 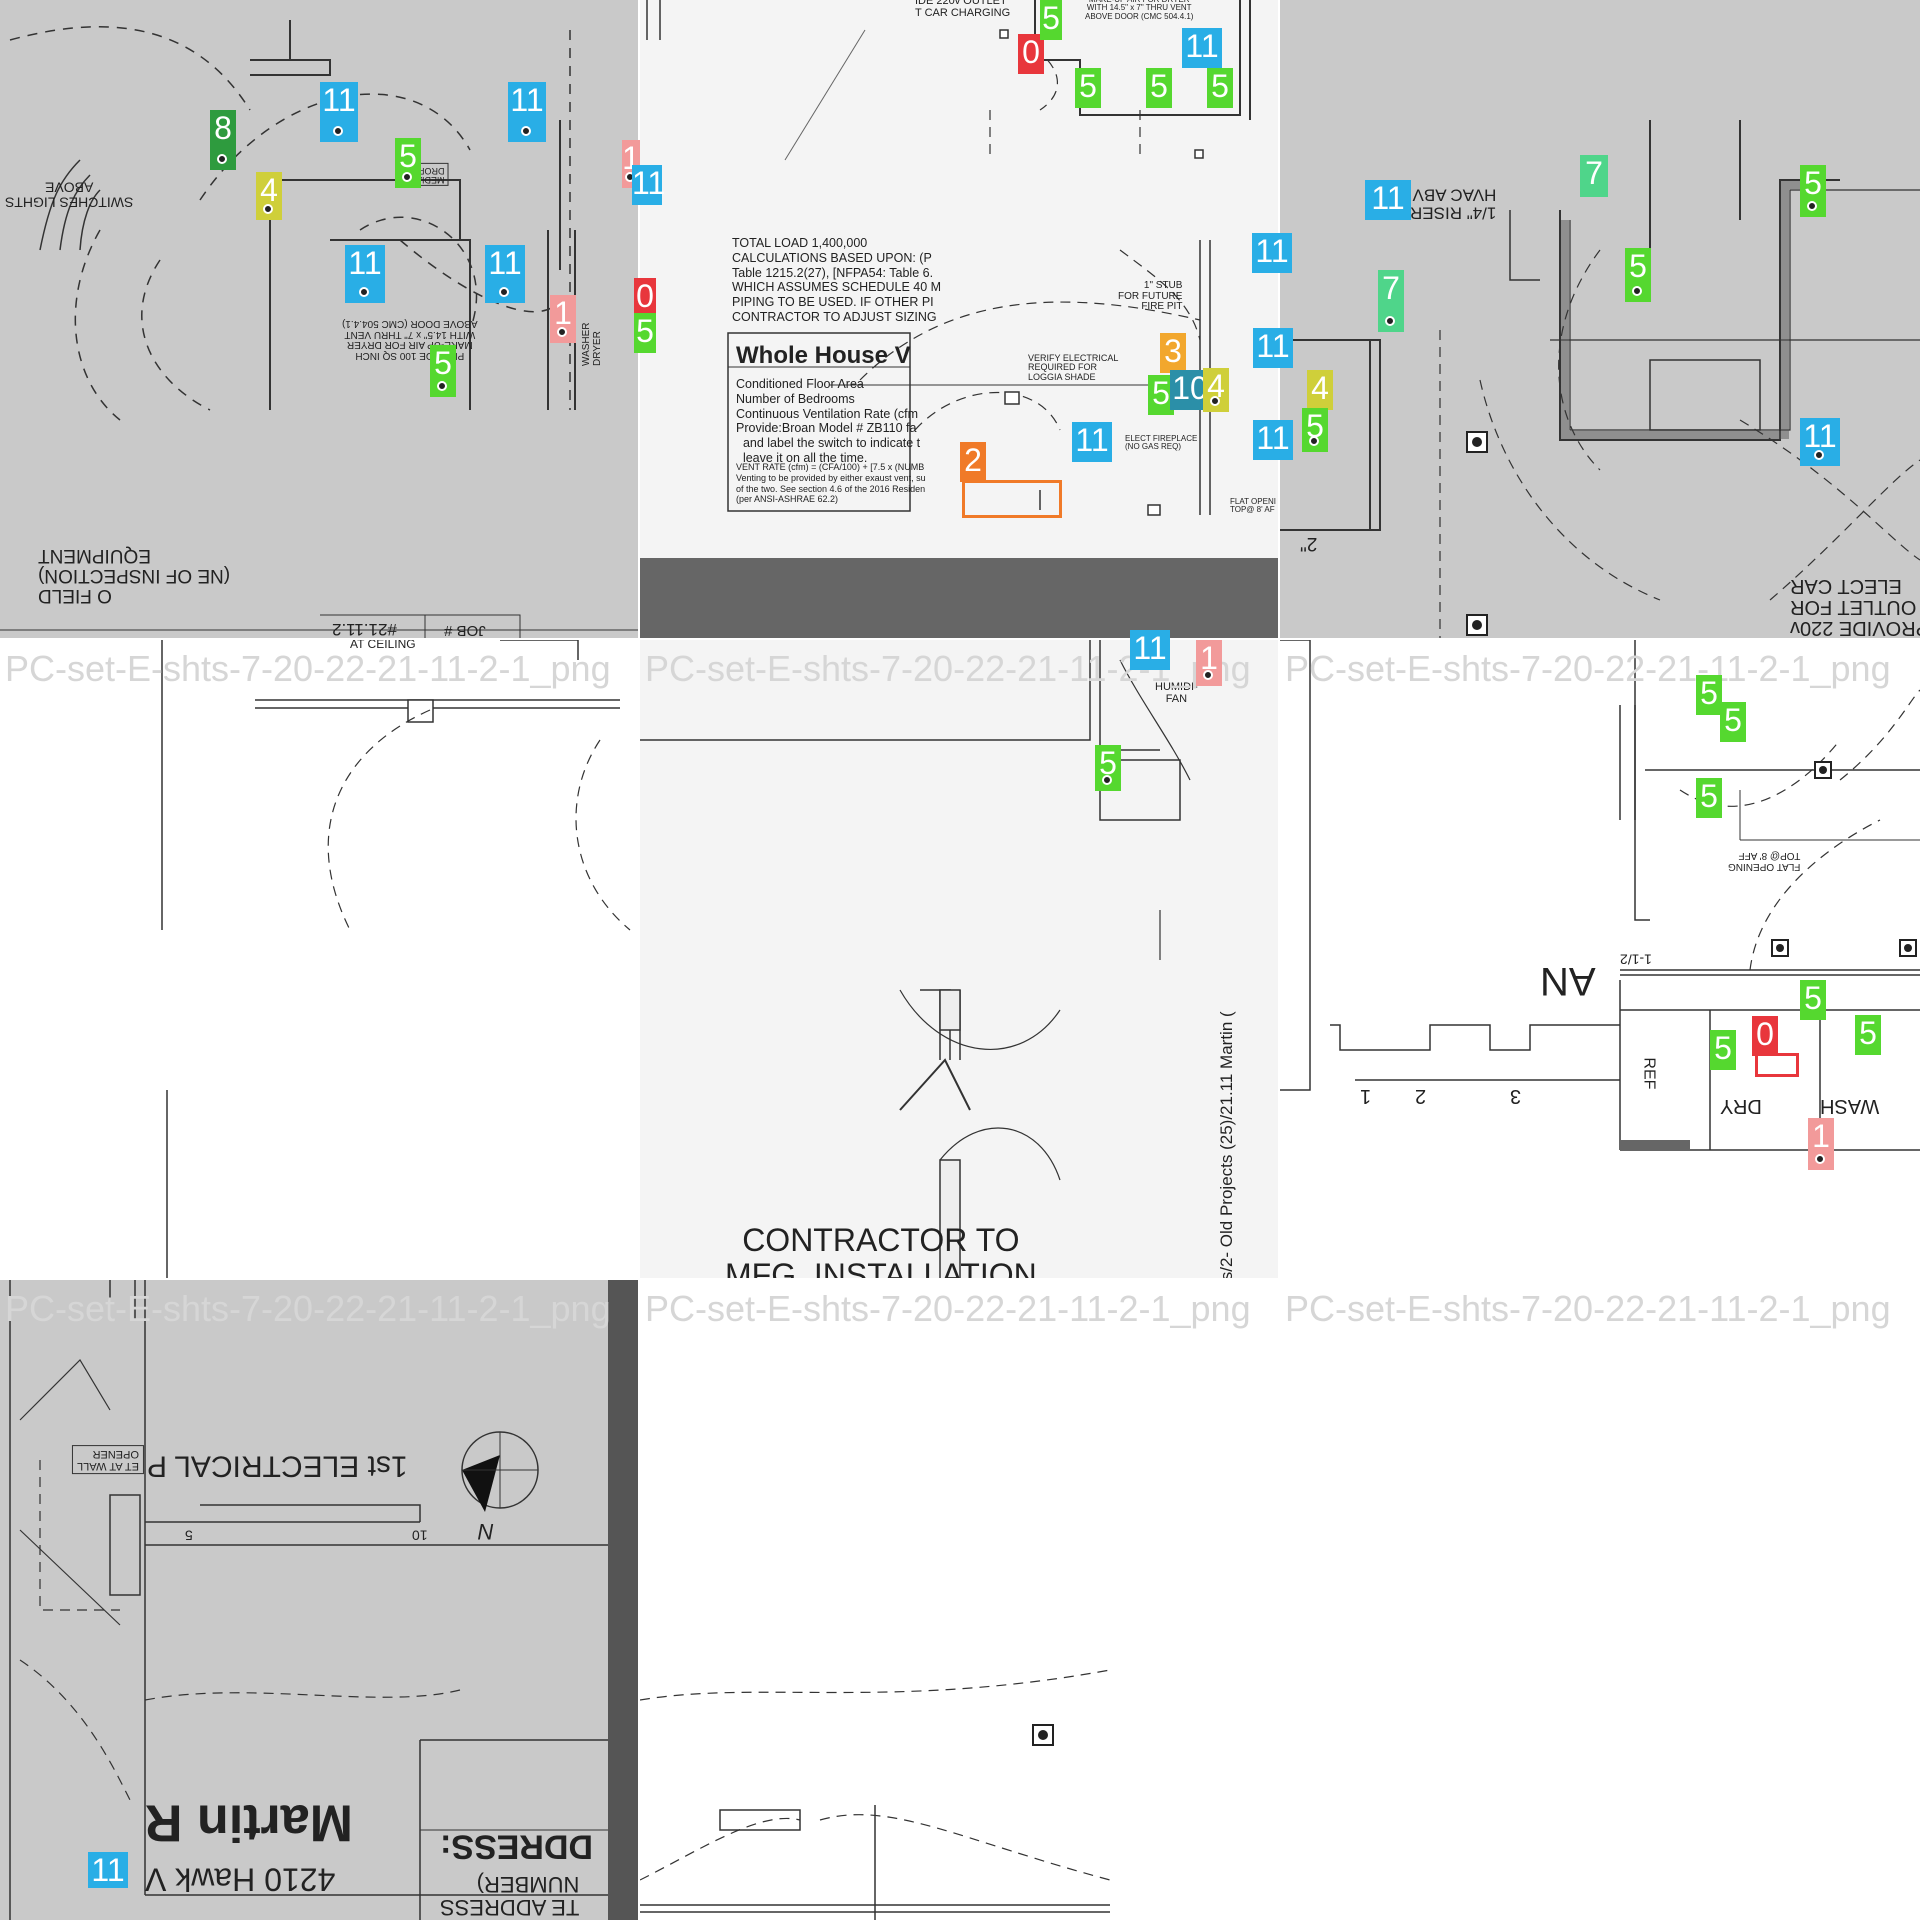 I want to click on tile-bottom-middle, so click(x=875, y=1600).